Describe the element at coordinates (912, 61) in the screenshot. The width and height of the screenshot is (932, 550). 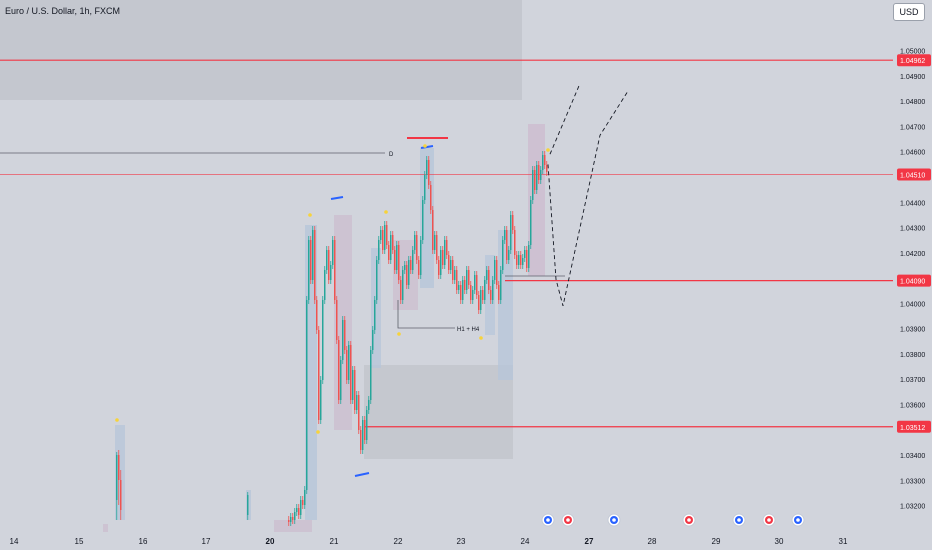
I see `price-badge-label: 1.04962` at that location.